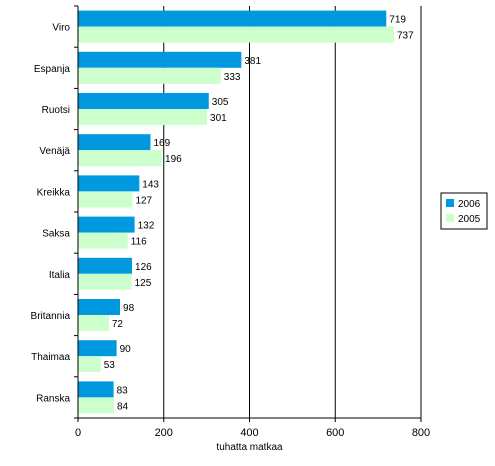  I want to click on data-label: 333, so click(232, 77).